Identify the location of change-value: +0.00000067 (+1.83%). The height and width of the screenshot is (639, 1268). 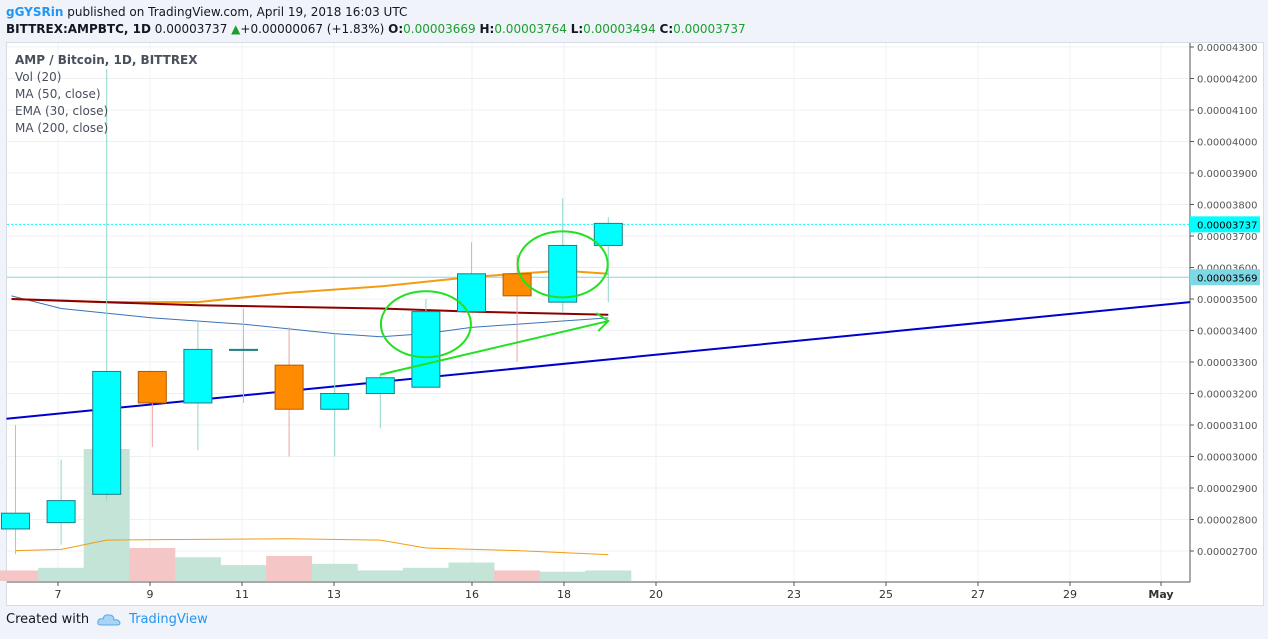
(312, 29).